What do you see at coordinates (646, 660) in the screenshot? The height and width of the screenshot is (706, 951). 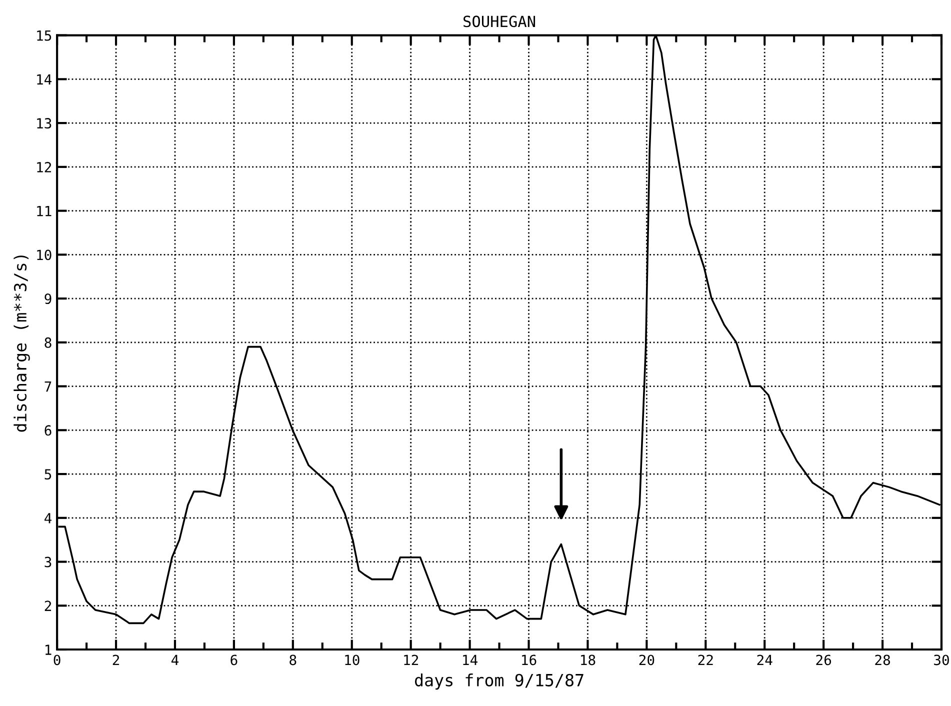 I see `x-tick-label: 20` at bounding box center [646, 660].